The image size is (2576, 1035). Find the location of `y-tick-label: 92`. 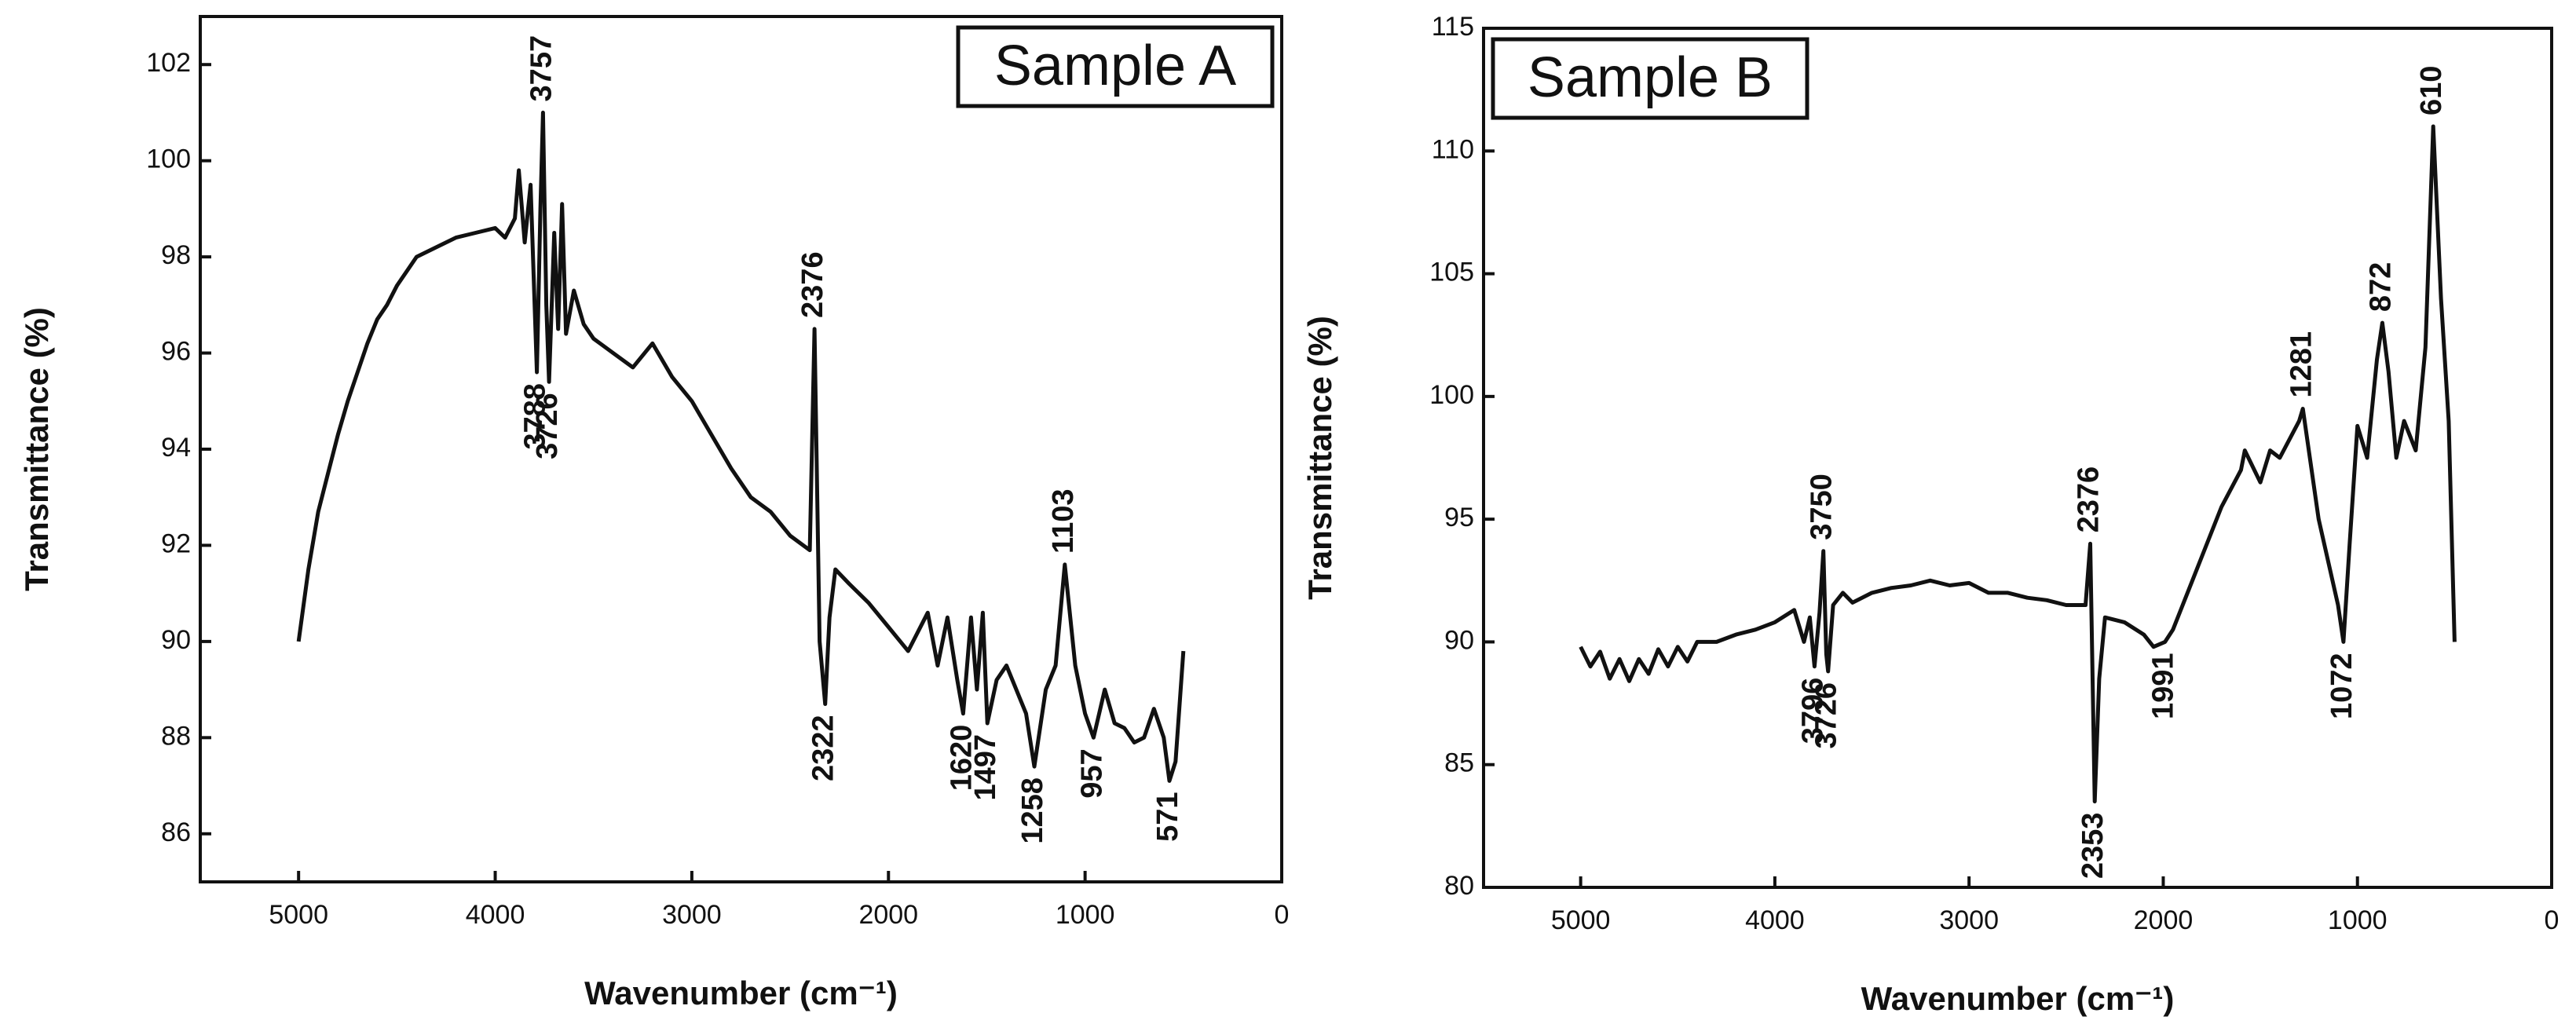

y-tick-label: 92 is located at coordinates (176, 543).